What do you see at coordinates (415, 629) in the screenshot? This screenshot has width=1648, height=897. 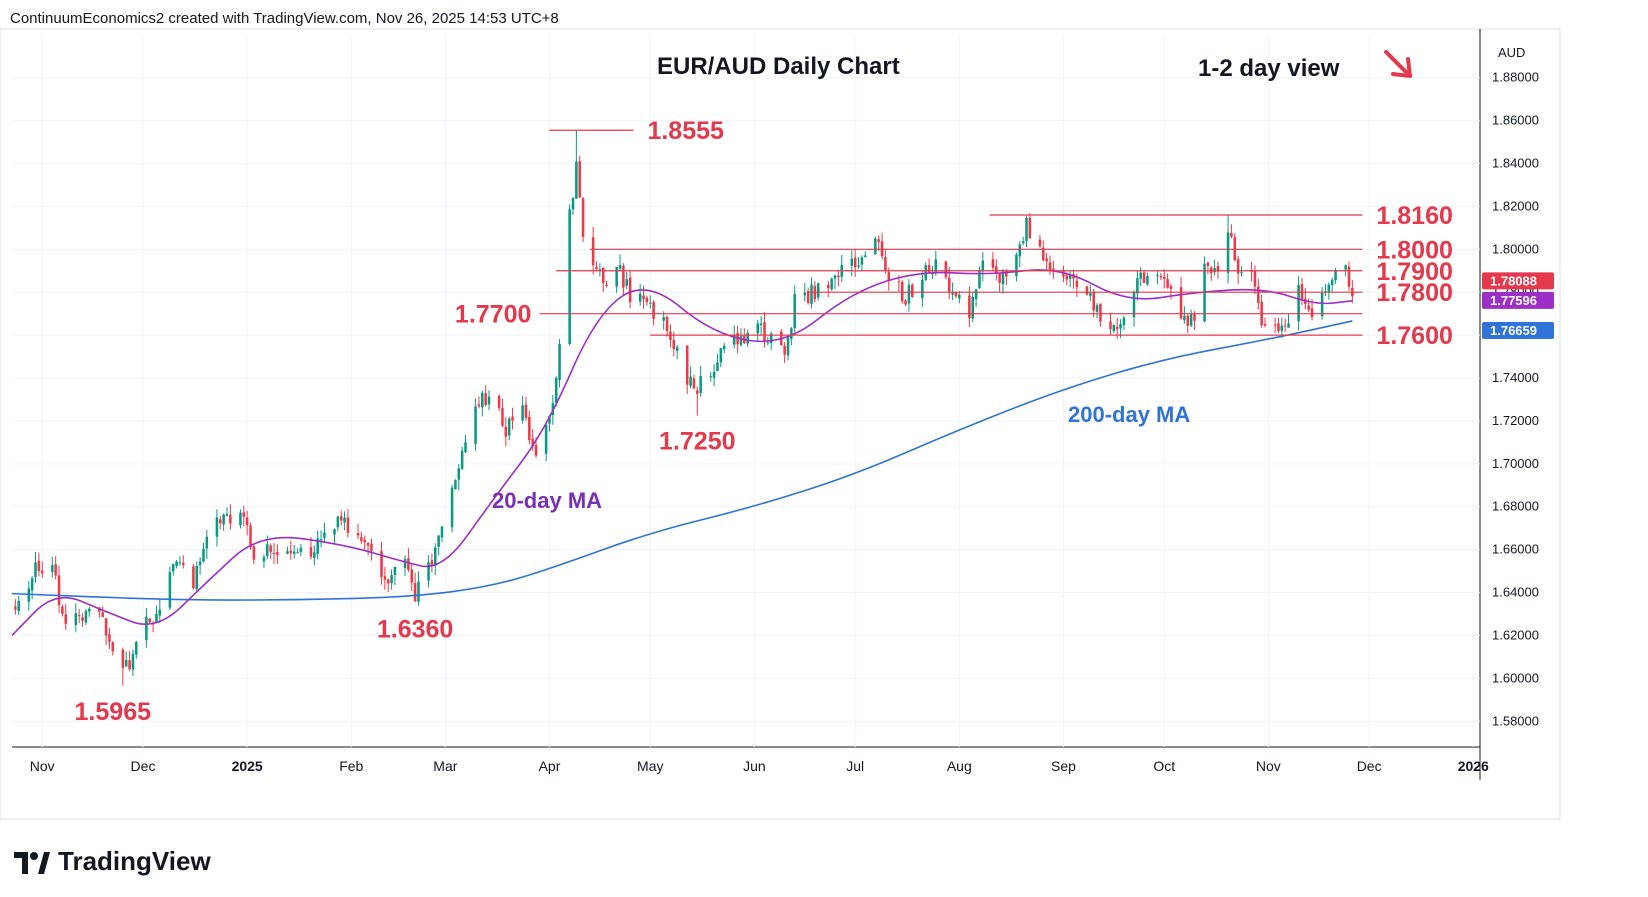 I see `low-annotation: 1.6360` at bounding box center [415, 629].